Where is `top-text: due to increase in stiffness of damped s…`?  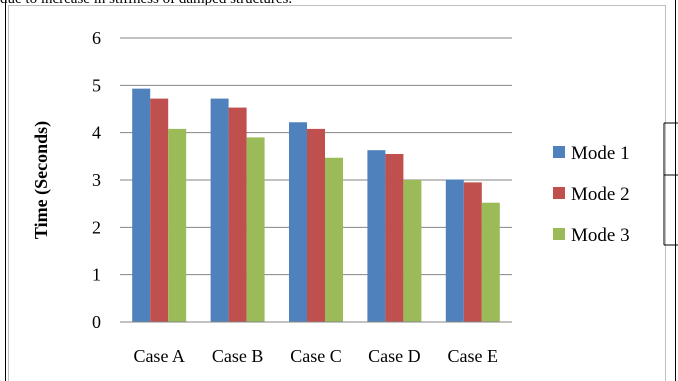 top-text: due to increase in stiffness of damped s… is located at coordinates (146, 4).